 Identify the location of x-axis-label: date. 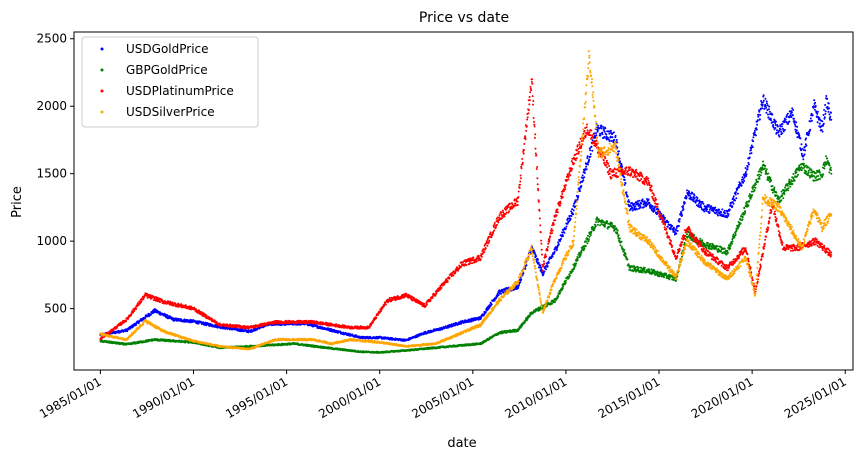
(461, 443).